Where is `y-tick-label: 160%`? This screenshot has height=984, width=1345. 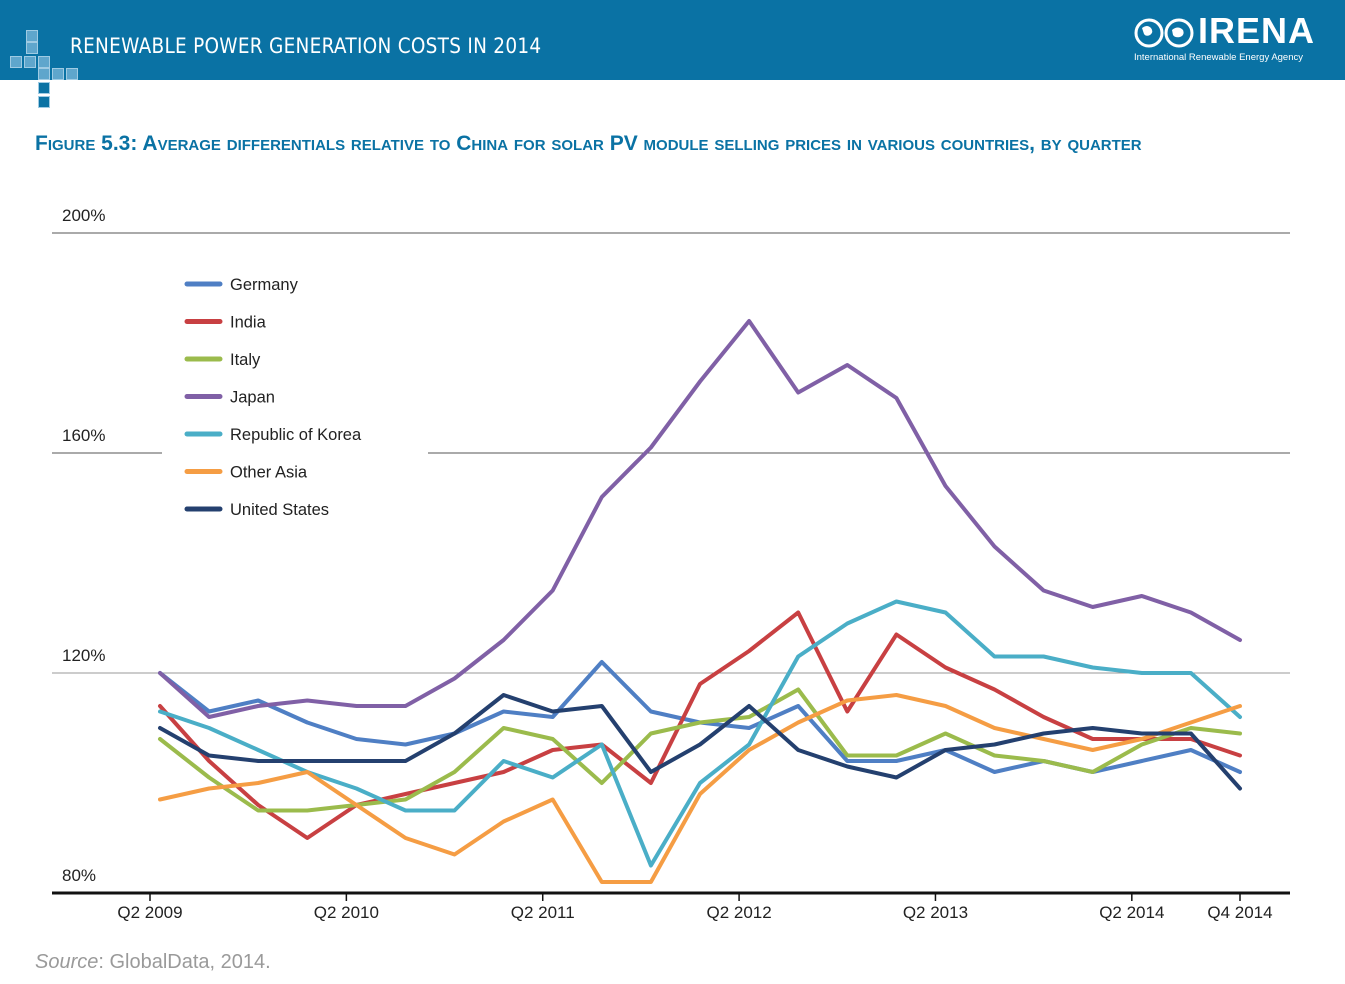
y-tick-label: 160% is located at coordinates (83, 435).